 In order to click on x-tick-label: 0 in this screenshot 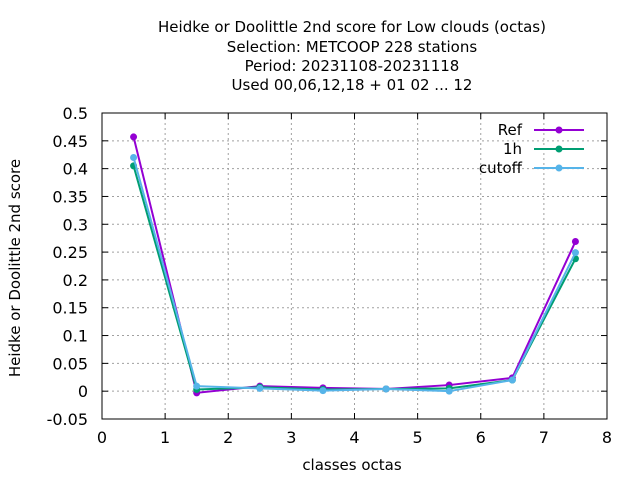, I will do `click(102, 437)`.